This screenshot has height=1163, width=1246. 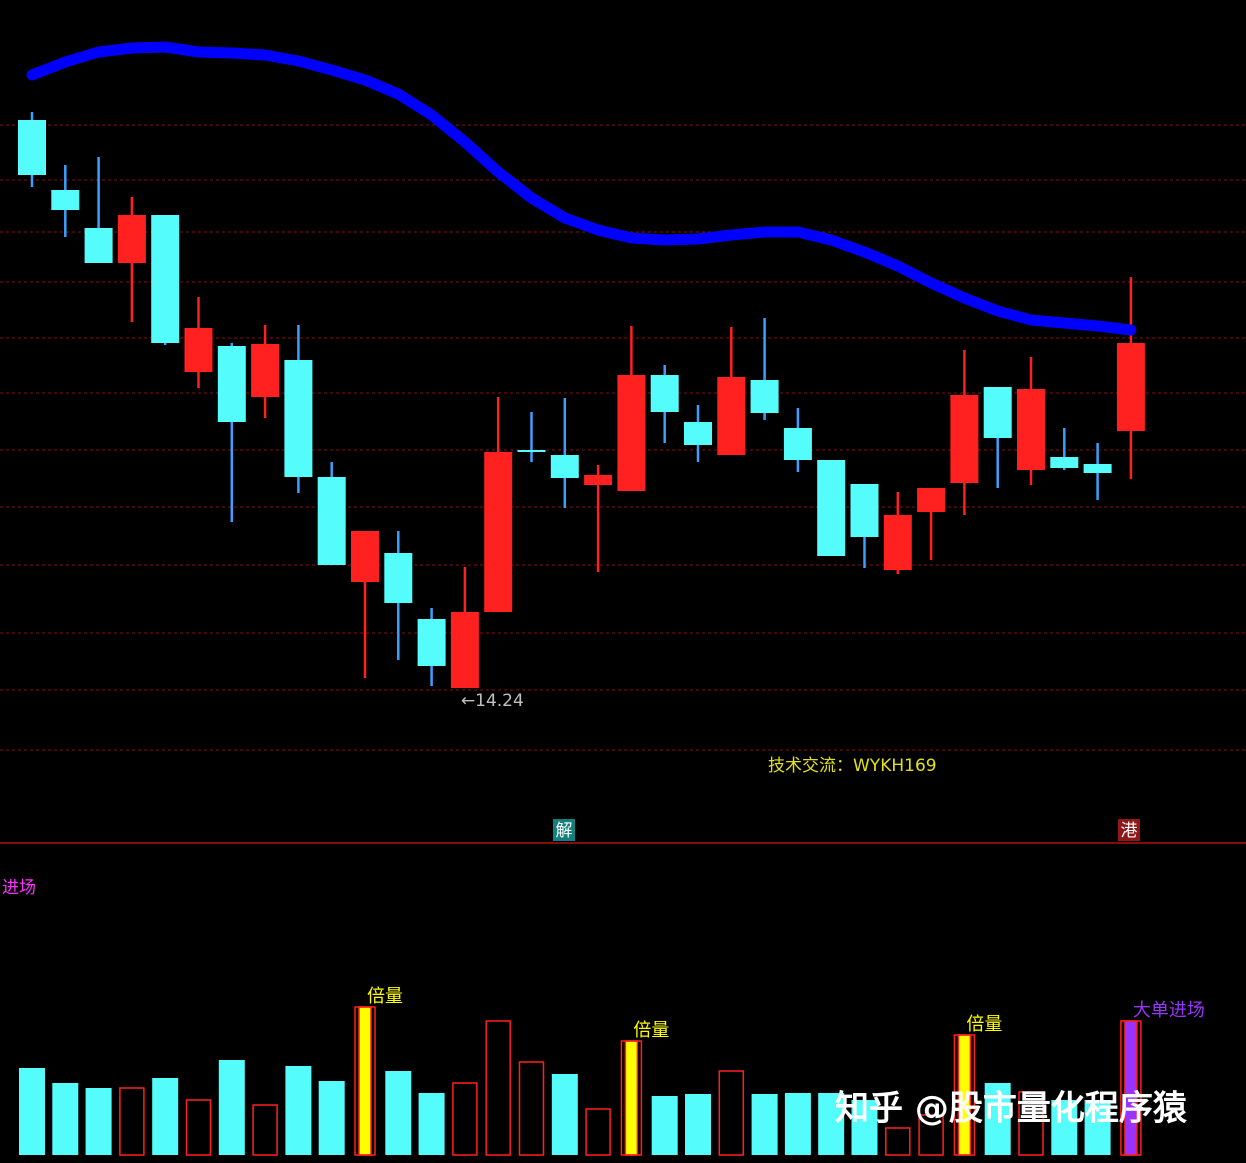 What do you see at coordinates (492, 701) in the screenshot?
I see `low-label: ←14.24` at bounding box center [492, 701].